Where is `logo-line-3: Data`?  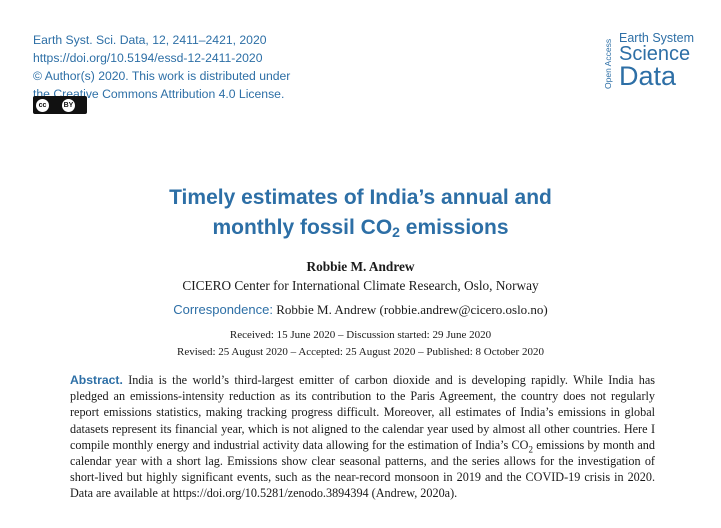 logo-line-3: Data is located at coordinates (648, 76).